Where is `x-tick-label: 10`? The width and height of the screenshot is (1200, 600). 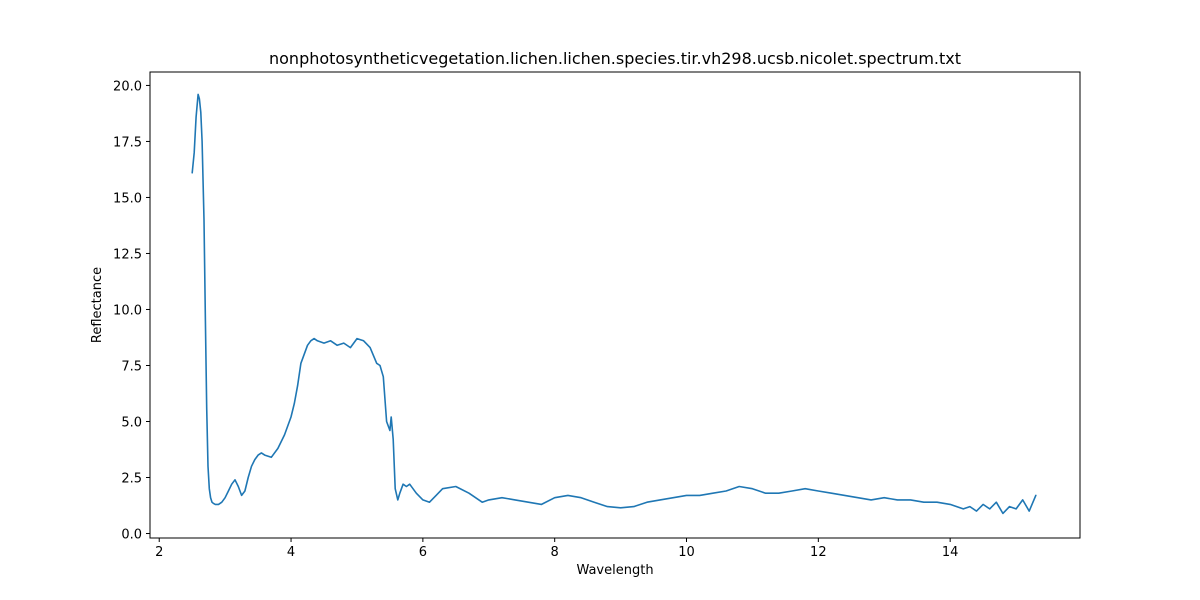 x-tick-label: 10 is located at coordinates (686, 552).